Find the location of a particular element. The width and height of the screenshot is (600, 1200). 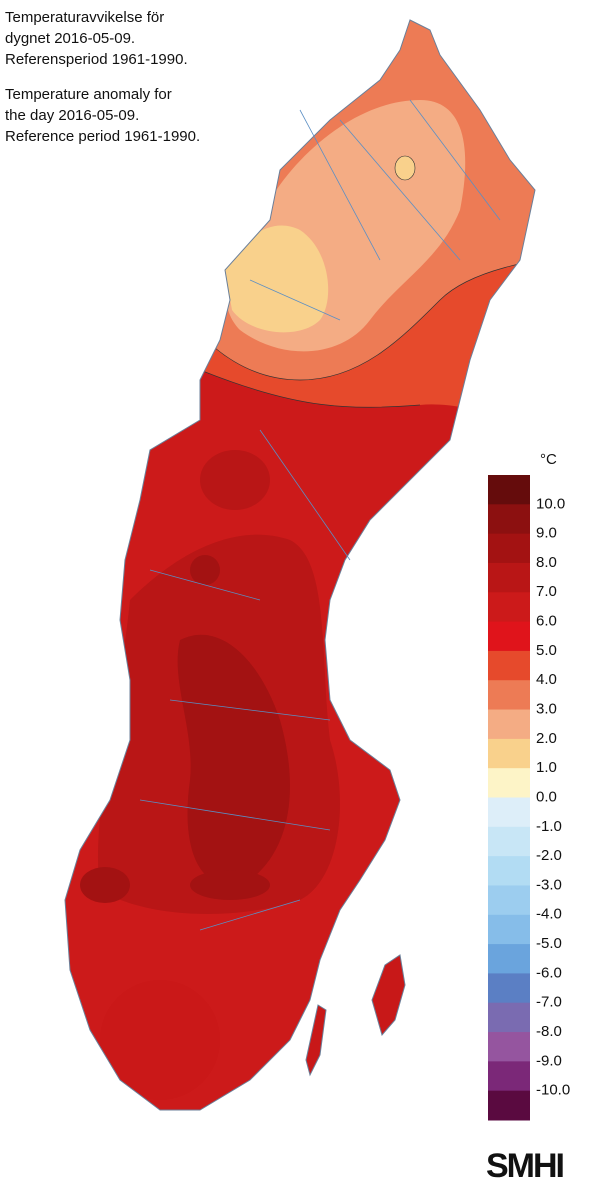

legend-label: -10.0 is located at coordinates (553, 1090).